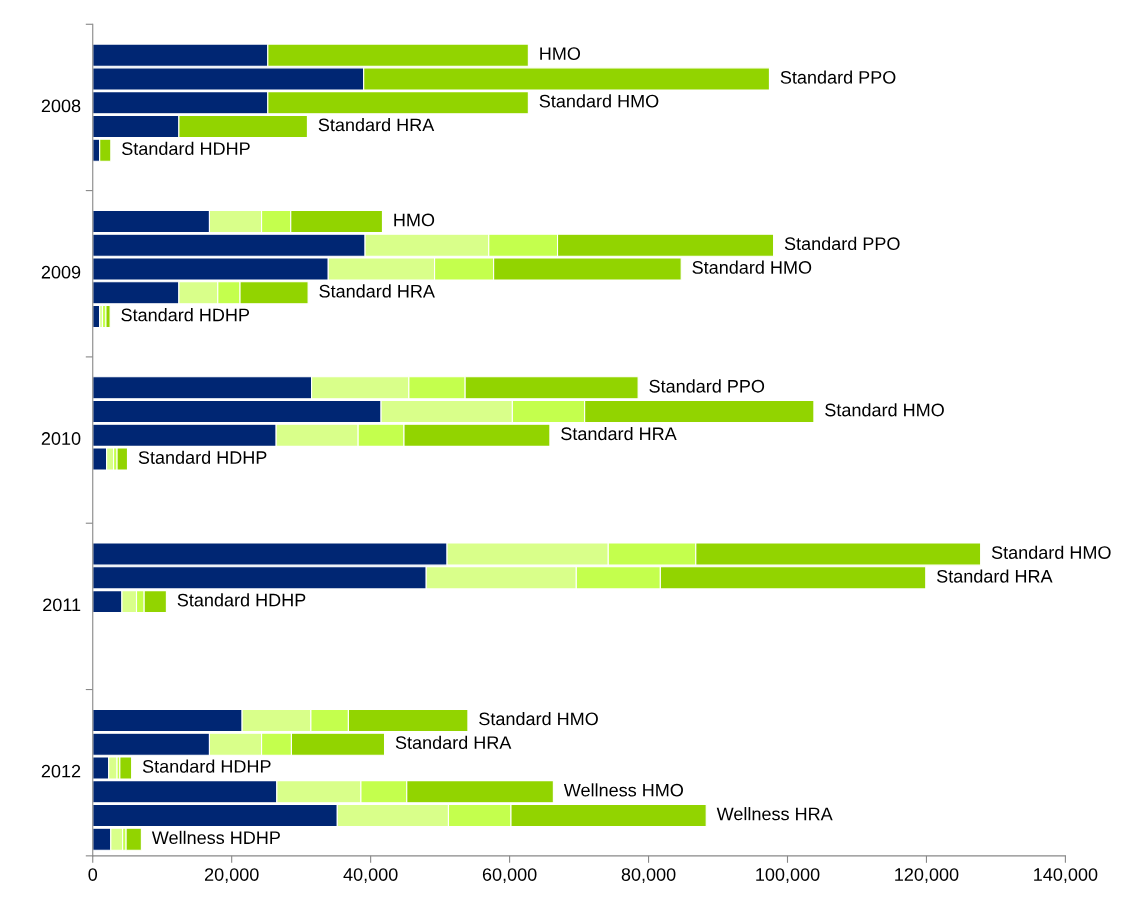 The width and height of the screenshot is (1131, 899). Describe the element at coordinates (648, 876) in the screenshot. I see `x-tick-label: 80,000` at that location.